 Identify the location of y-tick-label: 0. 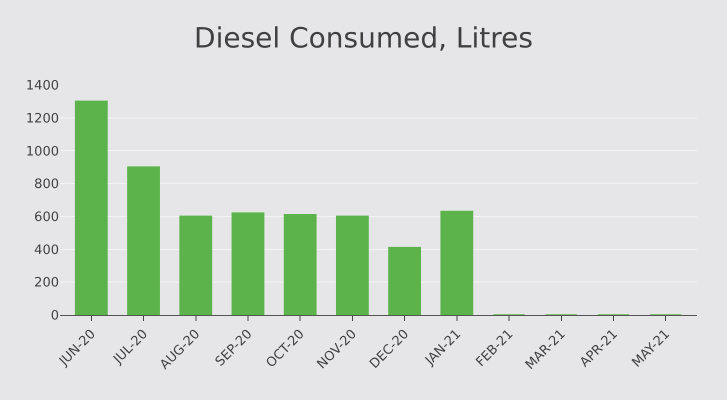
(54, 316).